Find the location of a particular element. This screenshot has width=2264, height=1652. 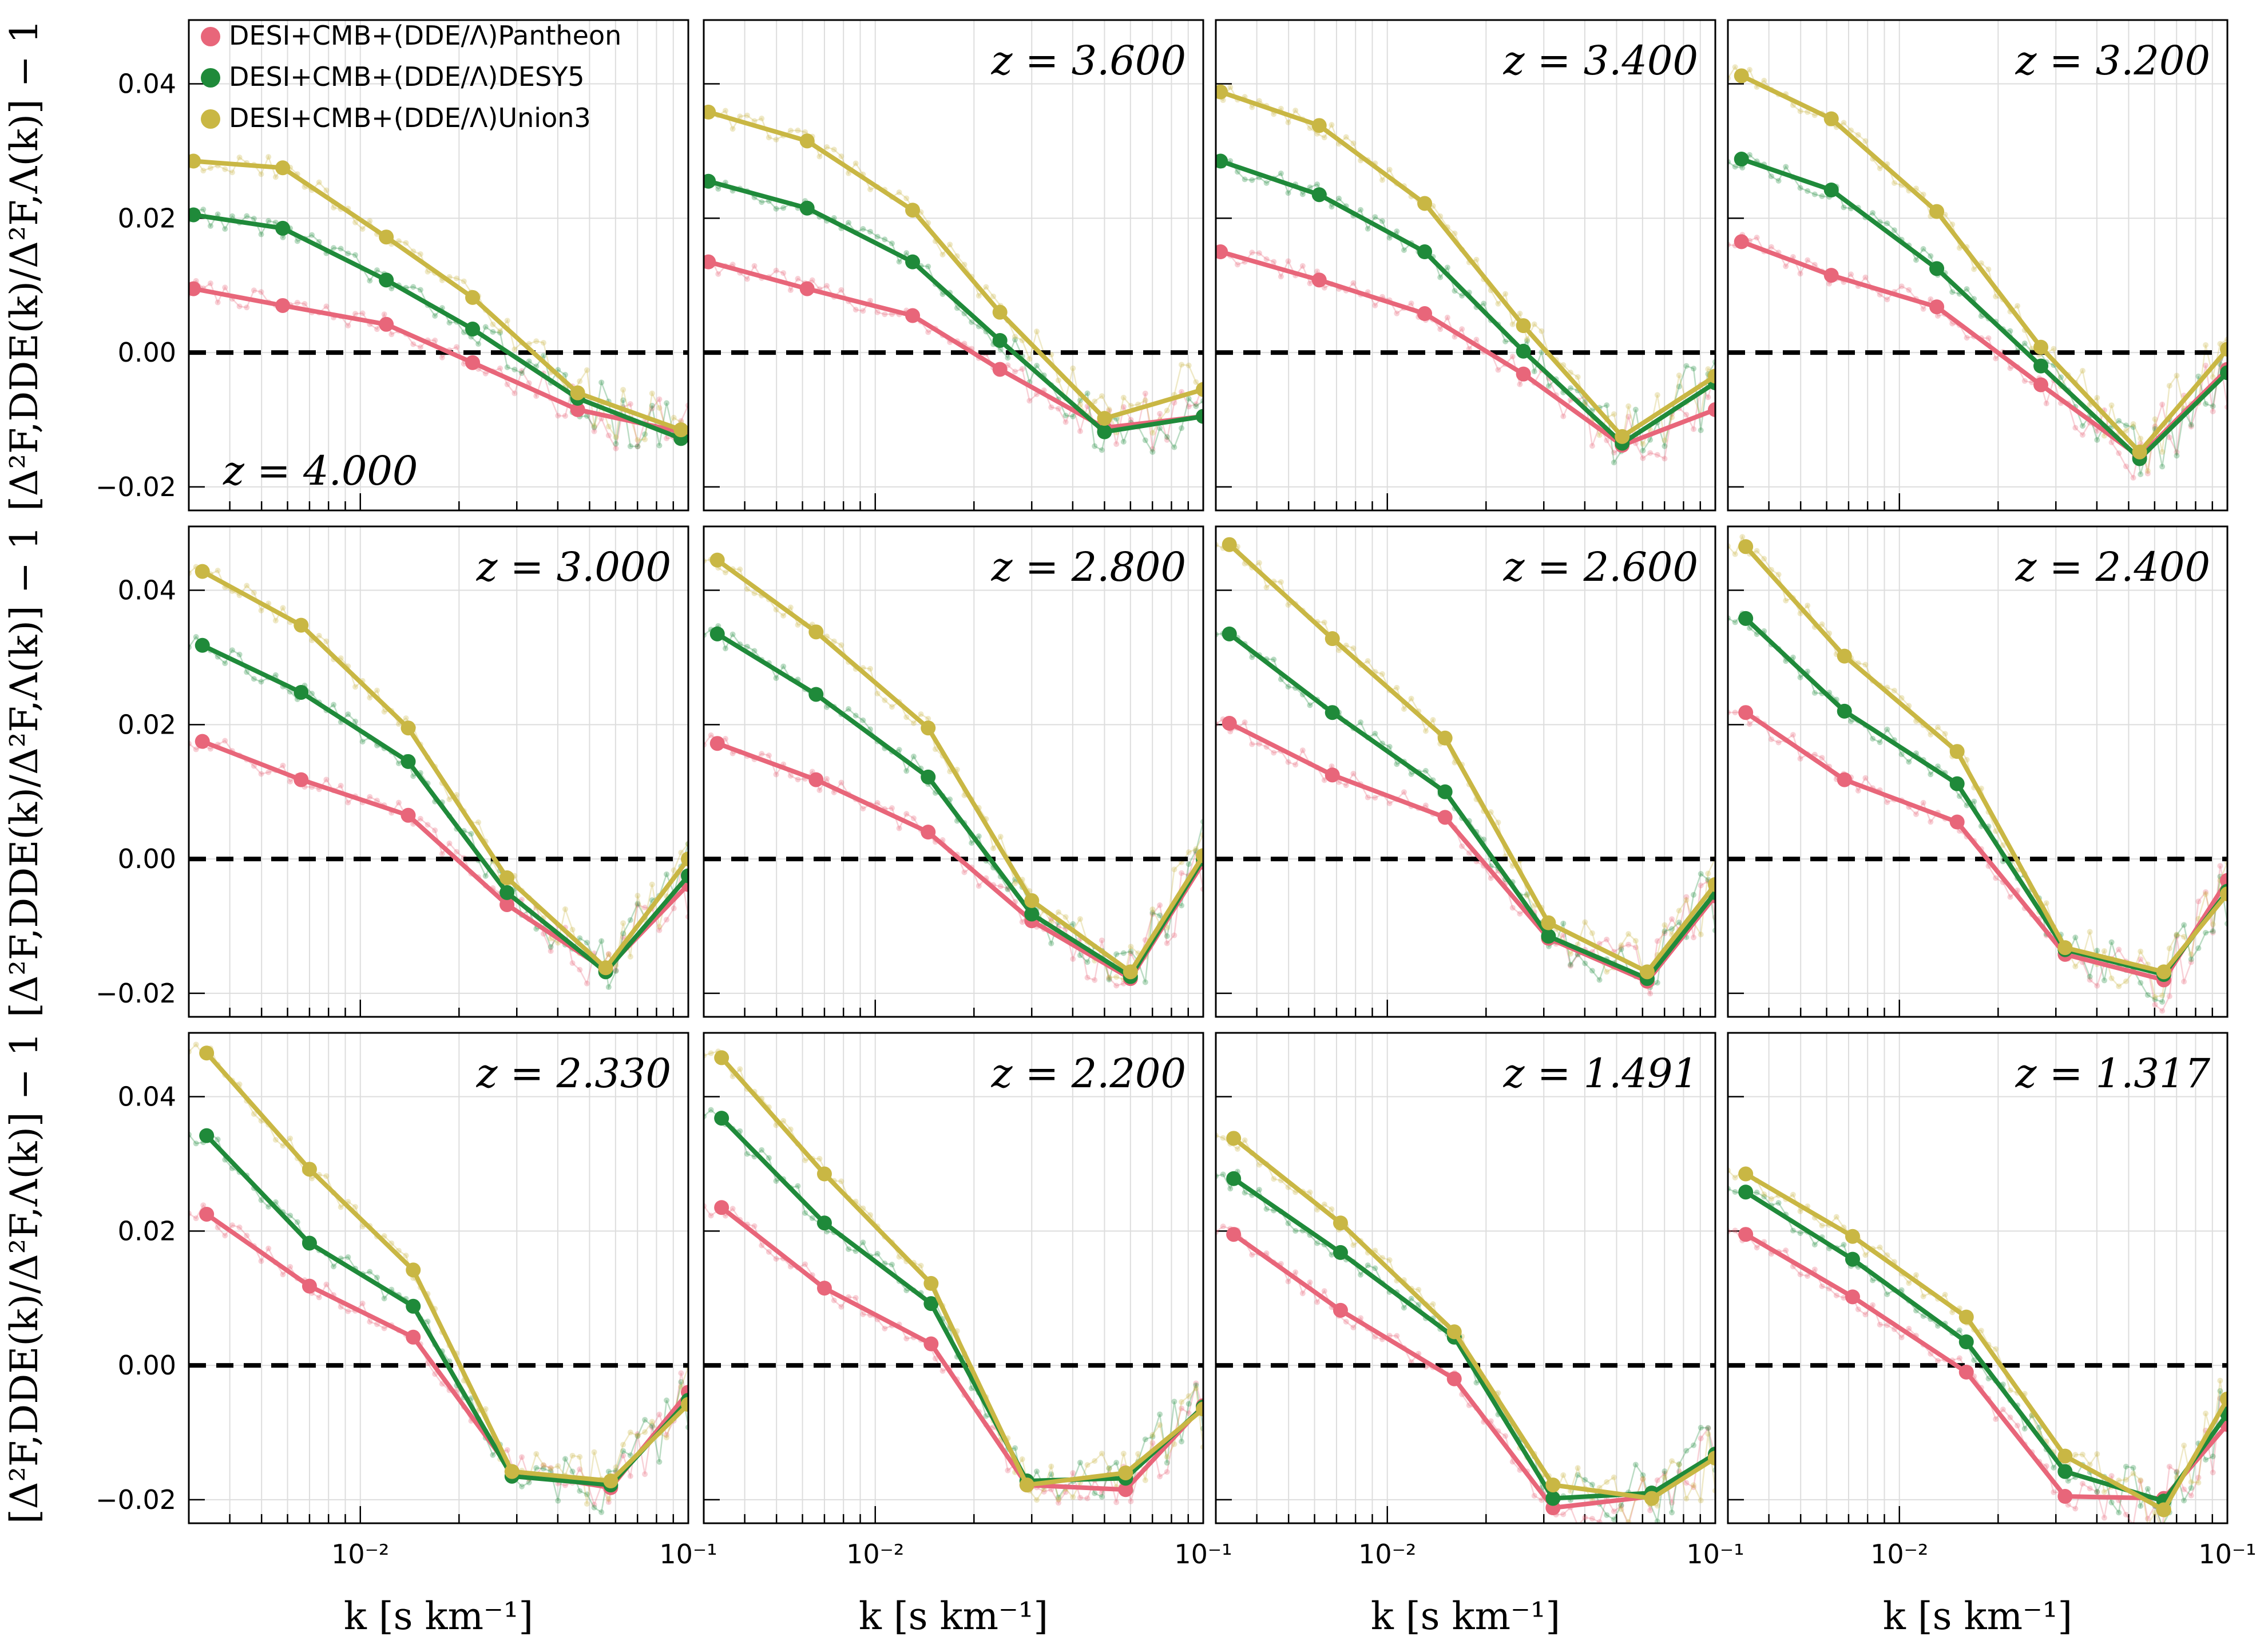

plot-area is located at coordinates (1977, 273).